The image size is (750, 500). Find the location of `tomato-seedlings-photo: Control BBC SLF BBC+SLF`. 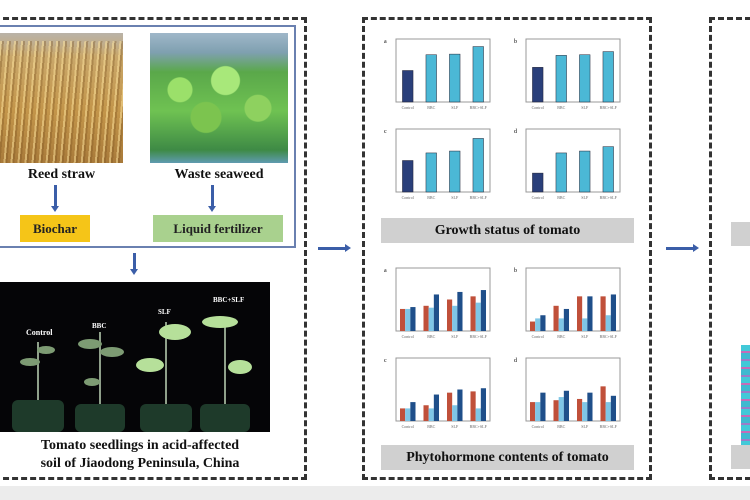

tomato-seedlings-photo: Control BBC SLF BBC+SLF is located at coordinates (135, 357).